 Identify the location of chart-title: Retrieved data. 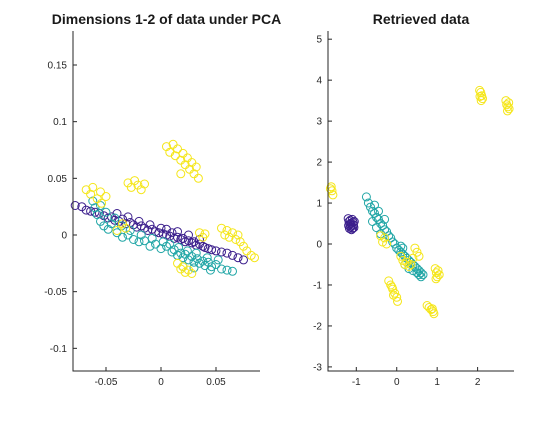
(421, 19).